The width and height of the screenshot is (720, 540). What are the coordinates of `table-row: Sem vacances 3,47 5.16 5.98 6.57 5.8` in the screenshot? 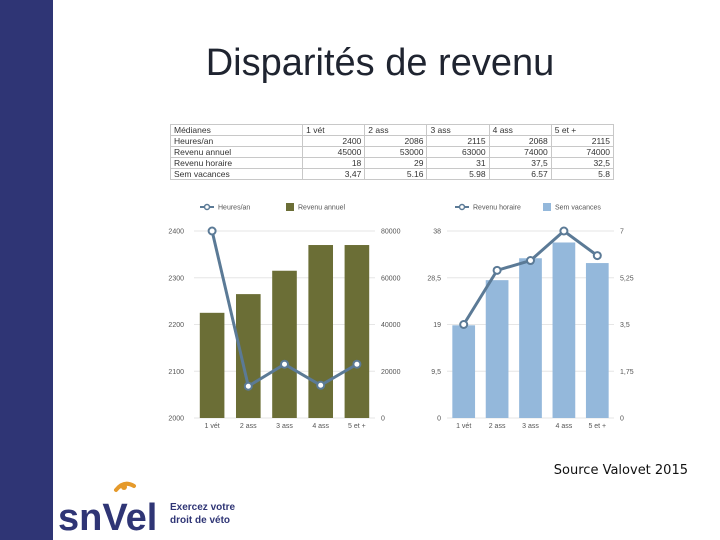 It's located at (392, 174).